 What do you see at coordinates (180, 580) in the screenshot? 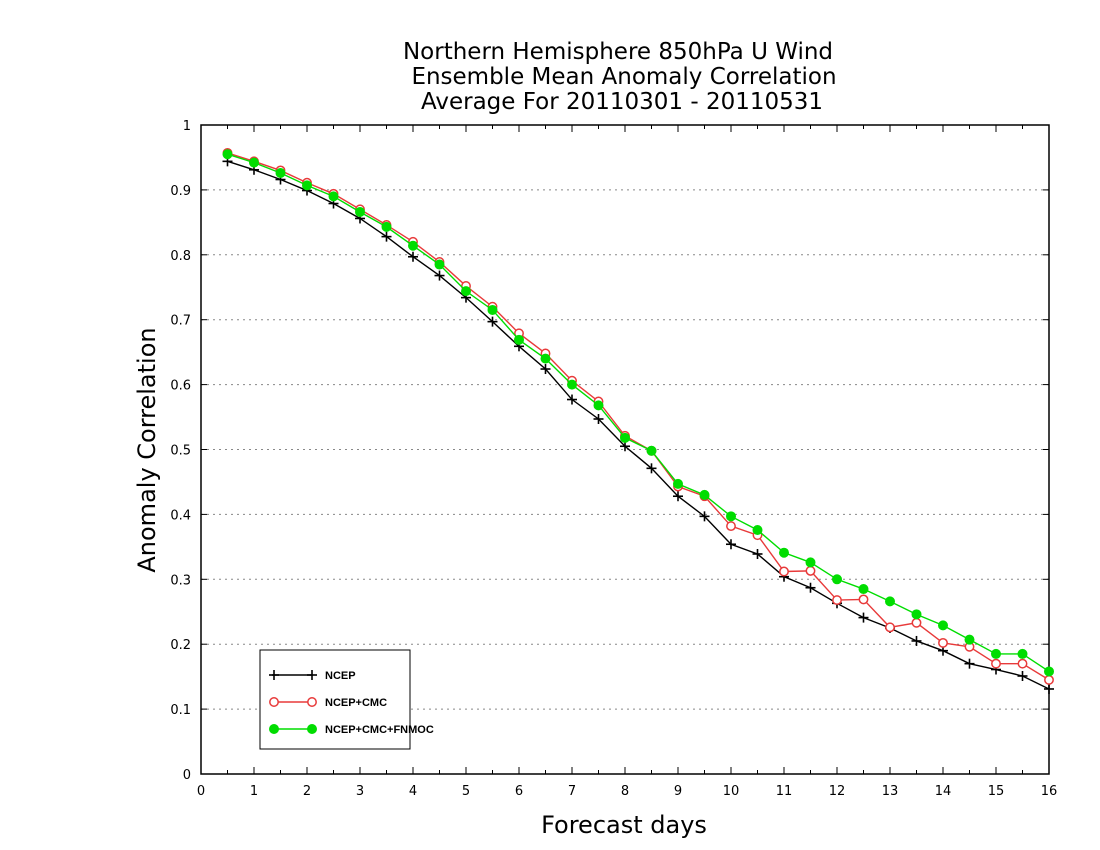
I see `y-tick-label: 0.3` at bounding box center [180, 580].